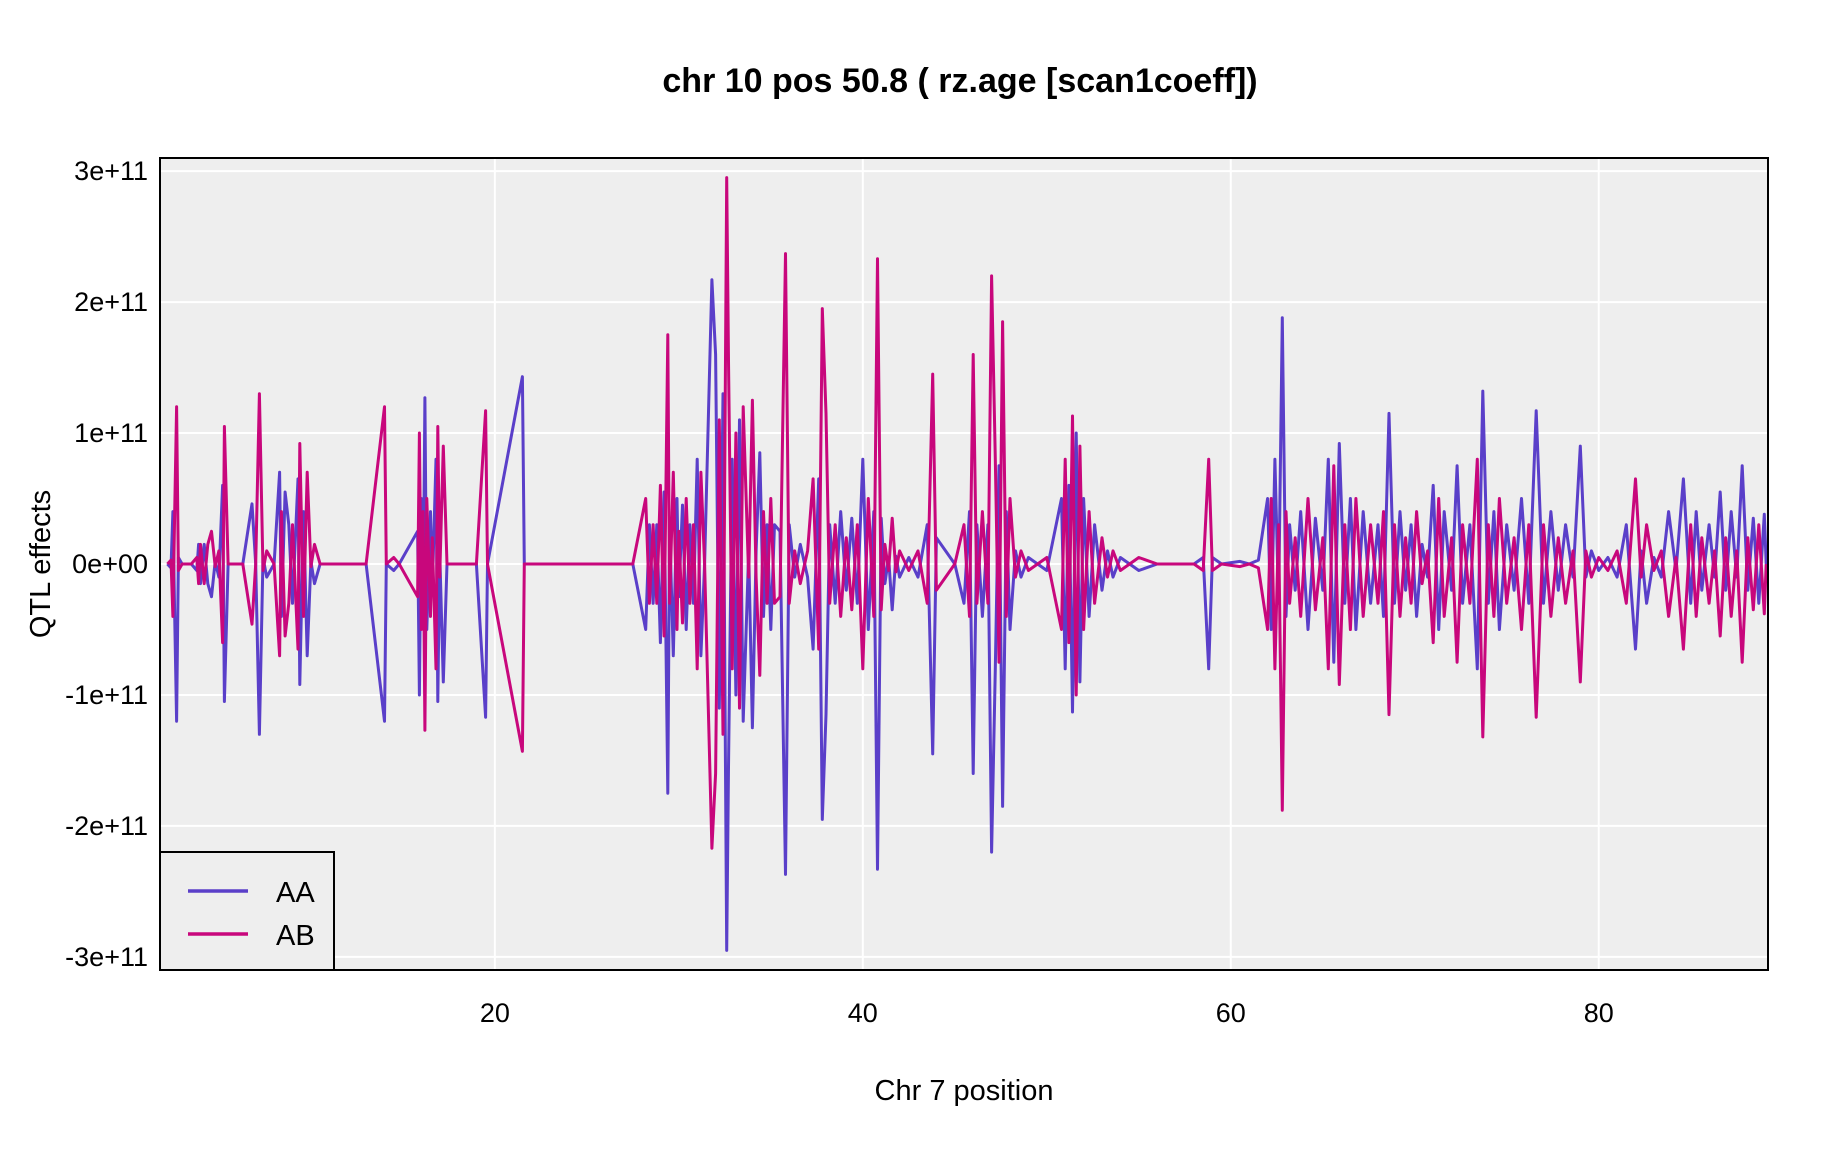 This screenshot has width=1824, height=1152. I want to click on y-tick-label: 1e+11, so click(111, 433).